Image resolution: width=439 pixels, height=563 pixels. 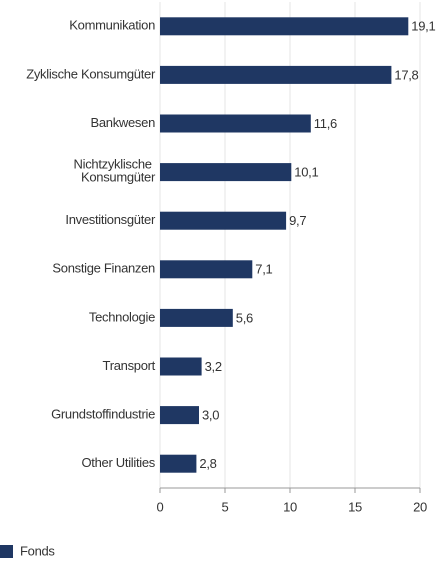 I want to click on y-tick-label: Other Utilities, so click(x=118, y=462).